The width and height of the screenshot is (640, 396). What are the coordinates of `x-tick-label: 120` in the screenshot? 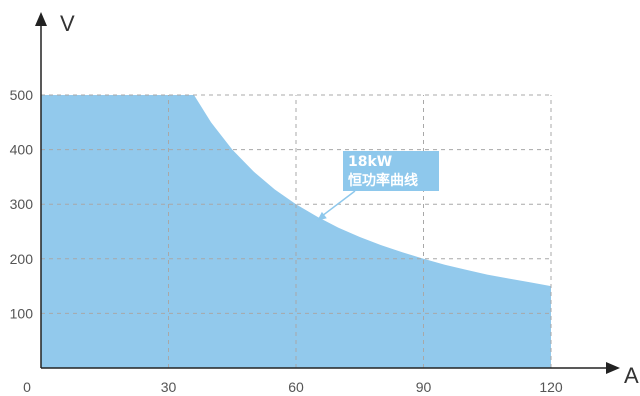 It's located at (551, 387).